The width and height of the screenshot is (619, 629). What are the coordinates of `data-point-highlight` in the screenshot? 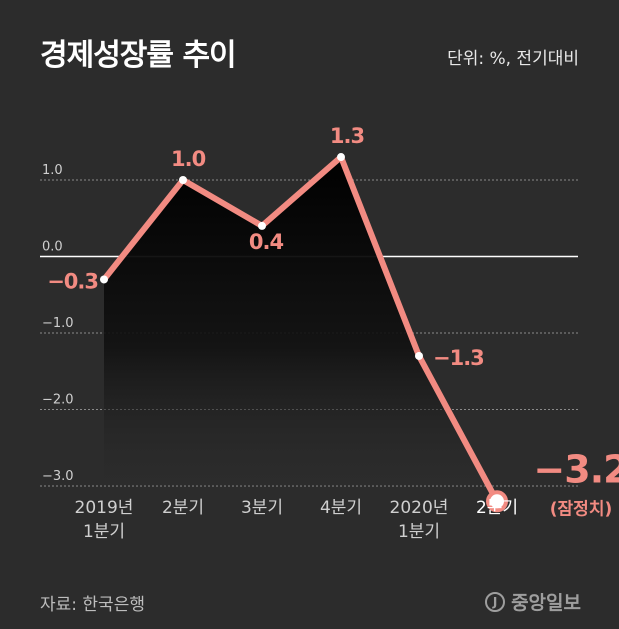 It's located at (497, 501).